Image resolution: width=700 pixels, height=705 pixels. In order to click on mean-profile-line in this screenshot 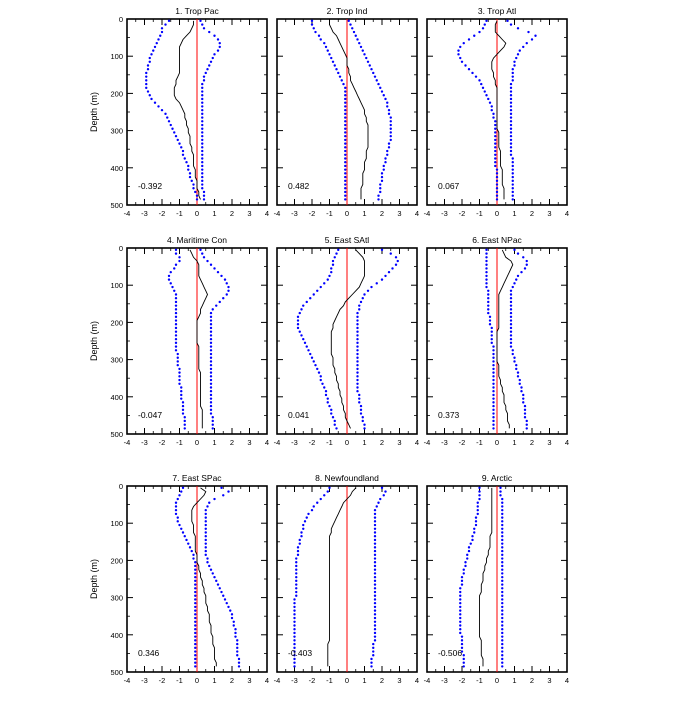, I will do `click(499, 110)`.